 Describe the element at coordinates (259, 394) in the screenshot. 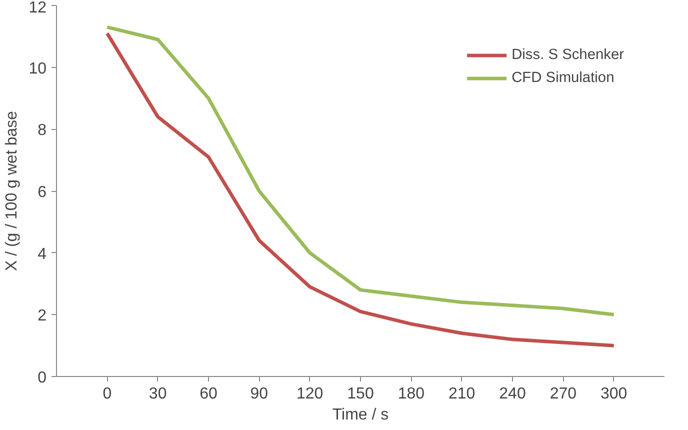

I see `x-tick-label: 90` at that location.